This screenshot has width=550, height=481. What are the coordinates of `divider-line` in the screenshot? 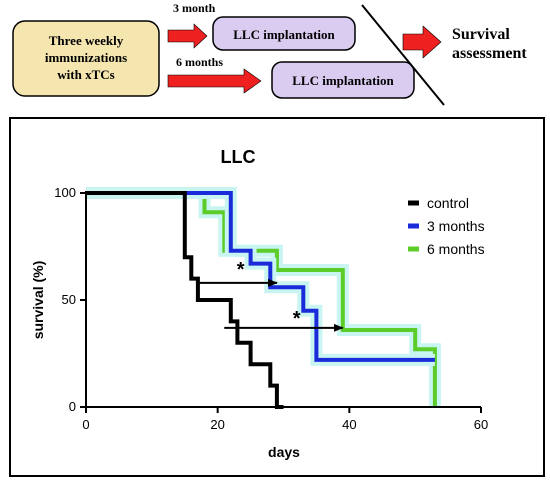 It's located at (403, 55).